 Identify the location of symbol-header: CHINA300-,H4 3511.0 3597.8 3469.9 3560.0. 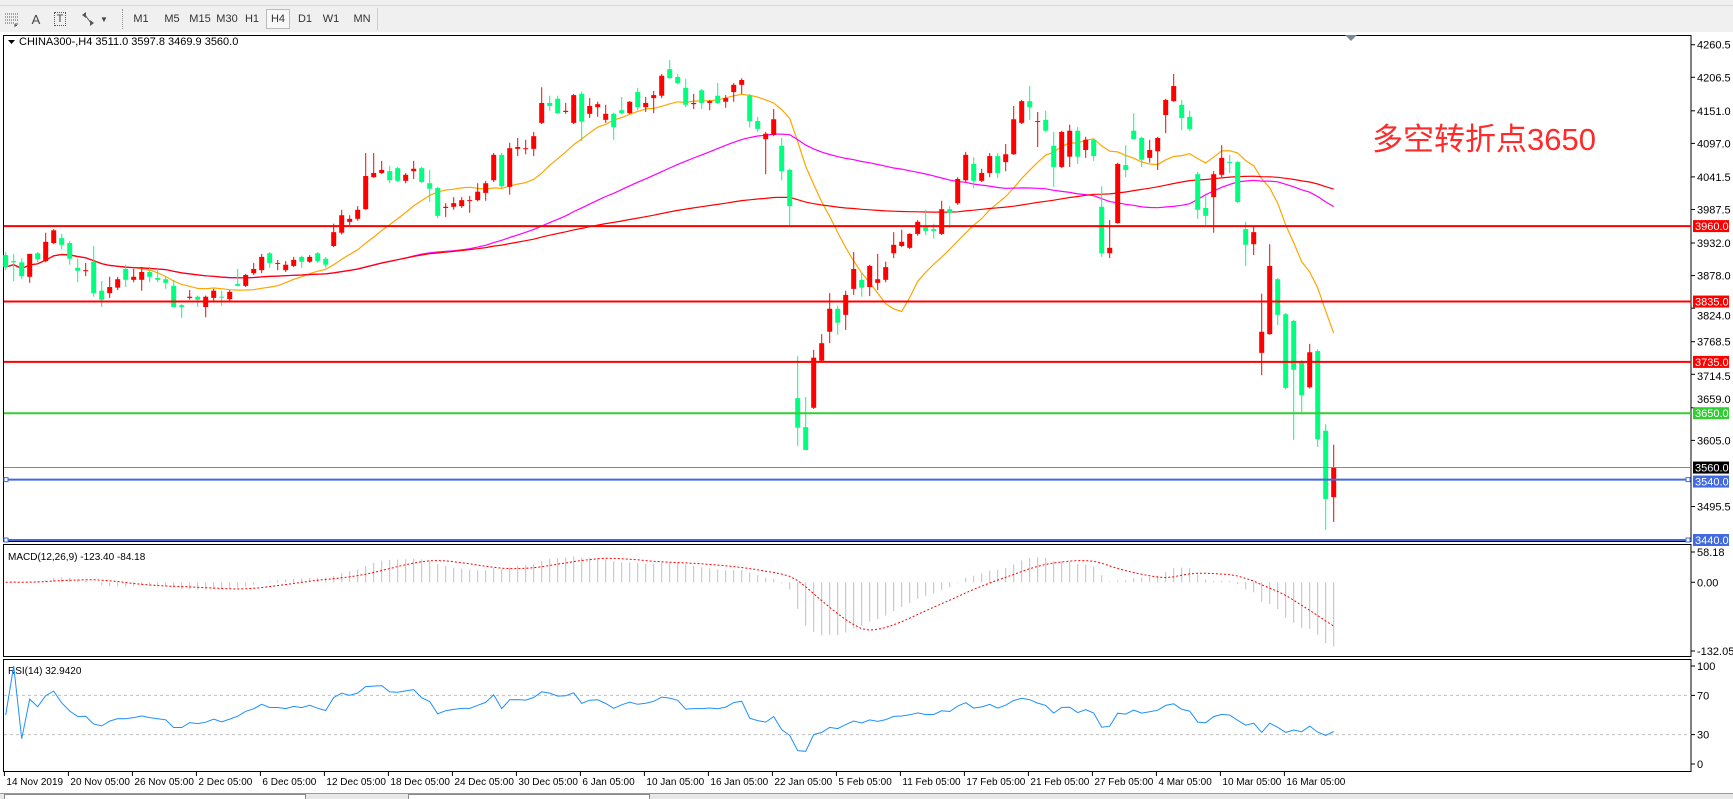
(128, 42).